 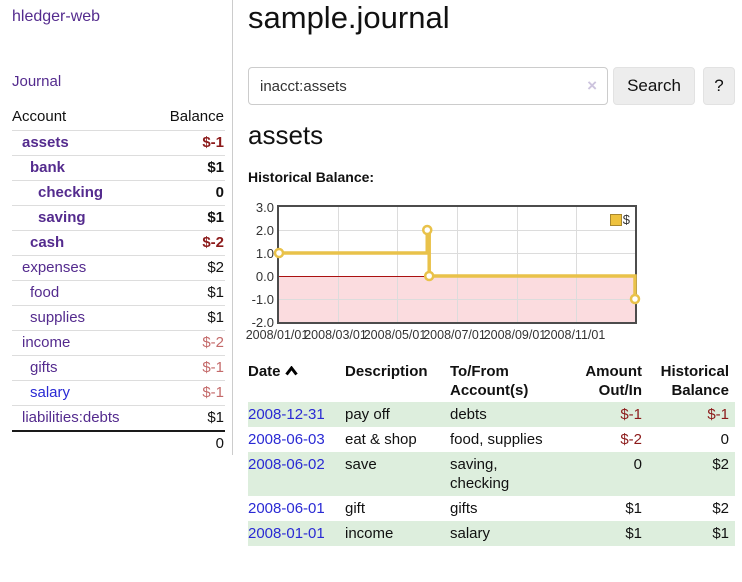 I want to click on table-row: 2008-01-01 income salary $1 $1, so click(x=491, y=533).